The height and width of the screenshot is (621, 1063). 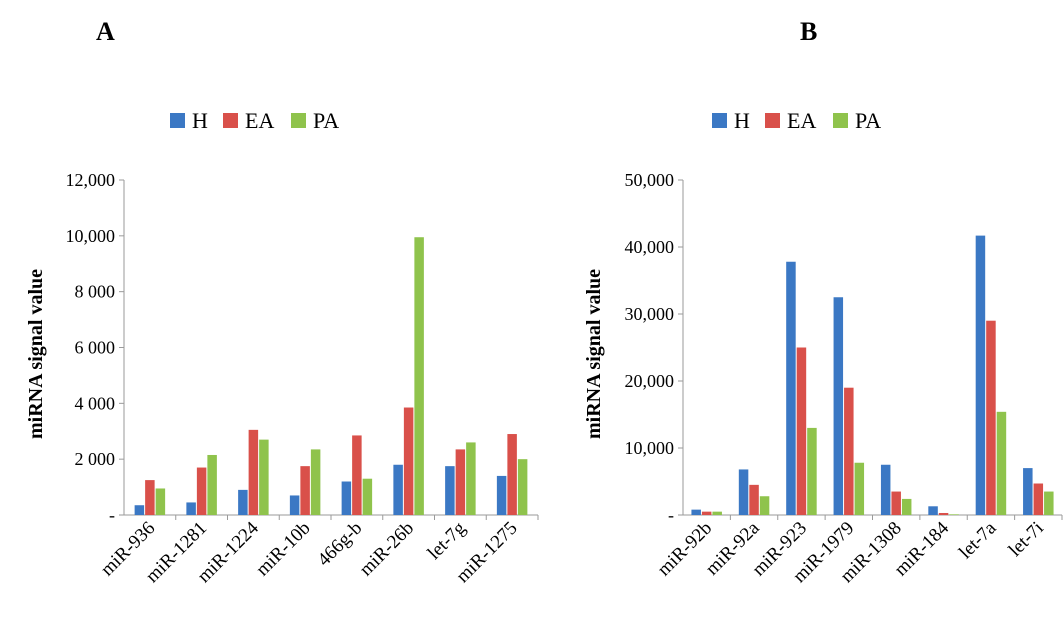 I want to click on chart-a-y-tick-label: 2 000, so click(x=95, y=459).